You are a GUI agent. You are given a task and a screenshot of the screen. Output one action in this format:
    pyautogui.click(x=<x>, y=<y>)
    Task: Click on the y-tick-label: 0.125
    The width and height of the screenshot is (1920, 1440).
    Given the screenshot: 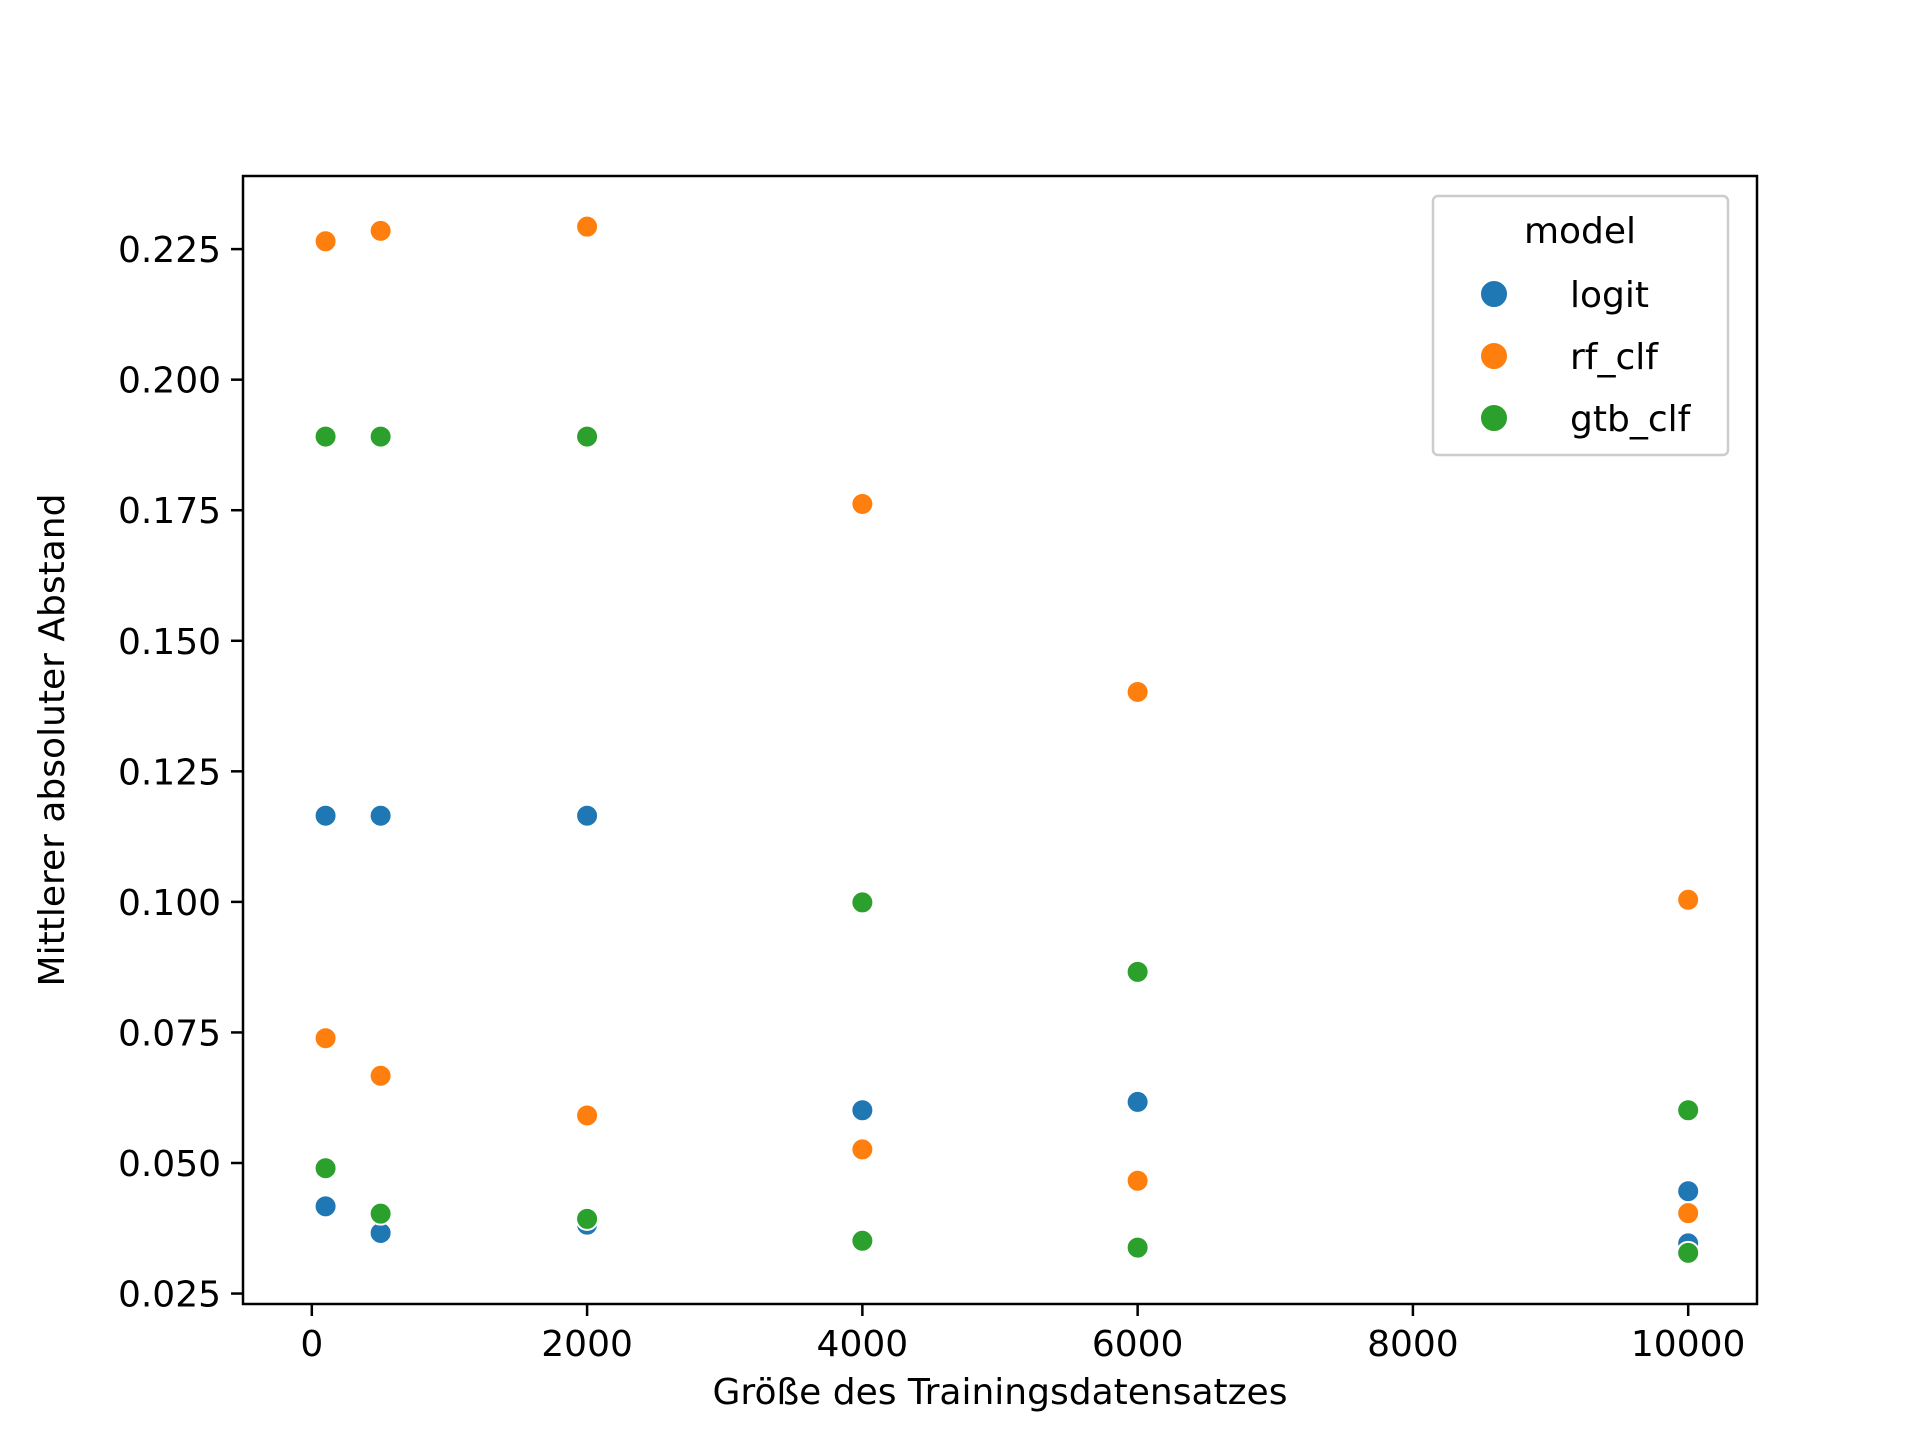 What is the action you would take?
    pyautogui.click(x=169, y=772)
    